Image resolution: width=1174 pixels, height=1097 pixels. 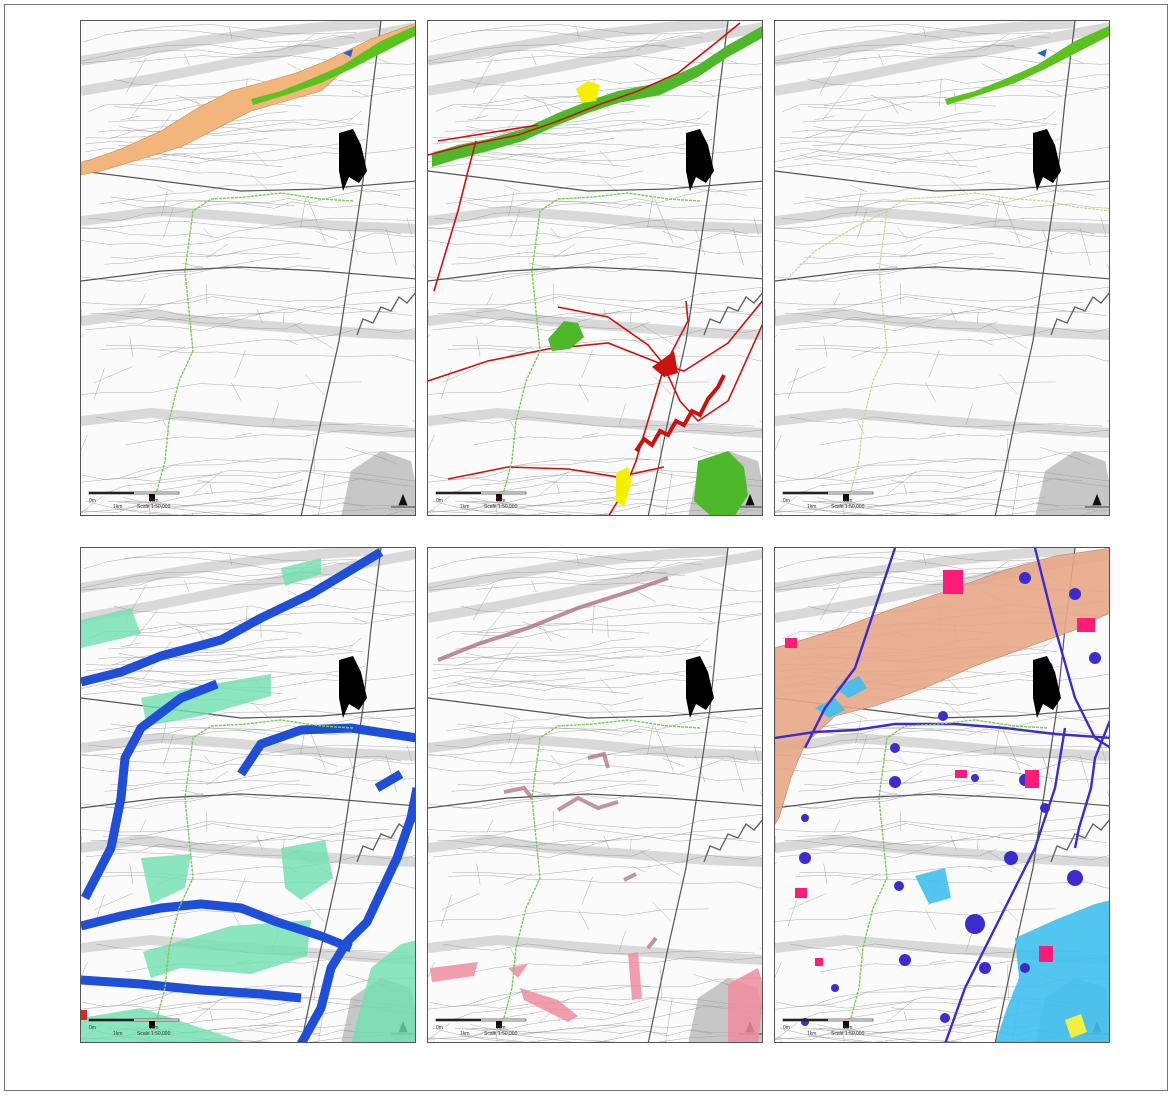 I want to click on red-junction, so click(x=665, y=364).